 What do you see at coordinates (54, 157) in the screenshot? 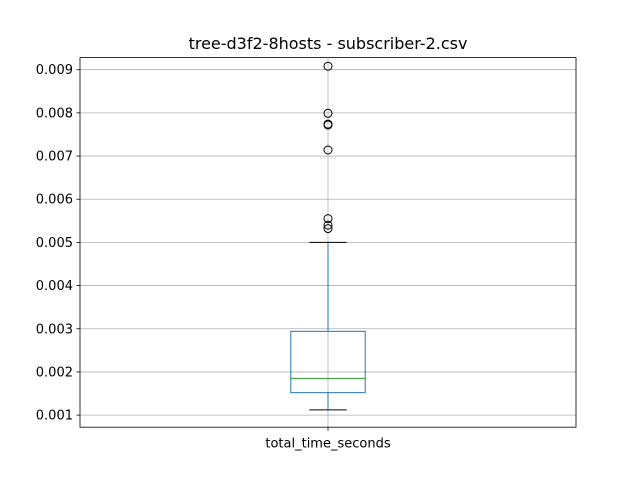
I see `y-tick-label: 0.007` at bounding box center [54, 157].